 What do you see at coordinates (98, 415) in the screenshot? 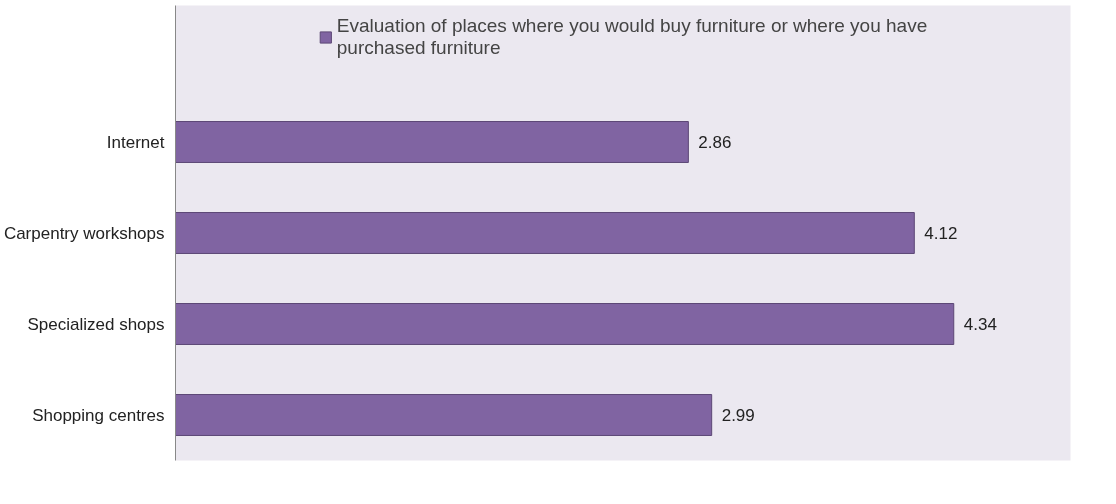
I see `y-tick-label: Shopping centres` at bounding box center [98, 415].